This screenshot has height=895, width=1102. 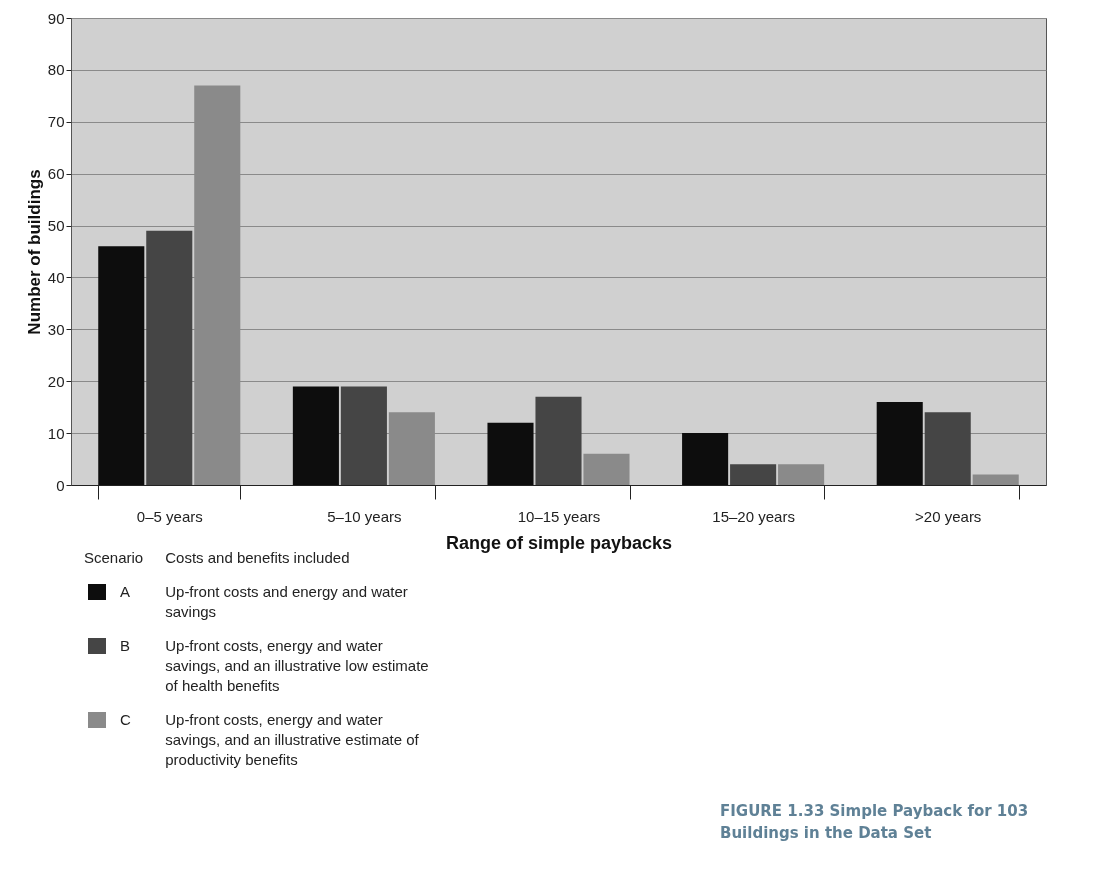 I want to click on y-axis-title: Number of buildings, so click(x=34, y=252).